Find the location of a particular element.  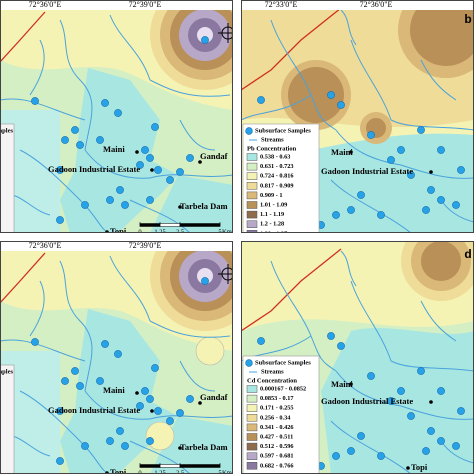

legend-box is located at coordinates (7, 178).